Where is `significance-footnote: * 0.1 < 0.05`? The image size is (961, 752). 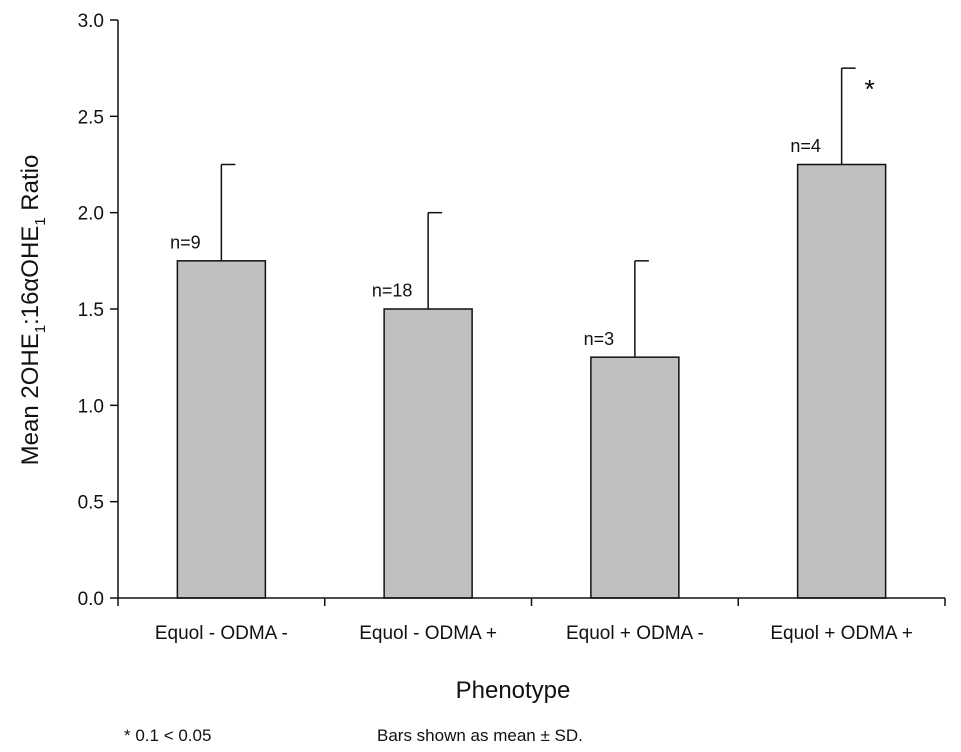
significance-footnote: * 0.1 < 0.05 is located at coordinates (168, 735).